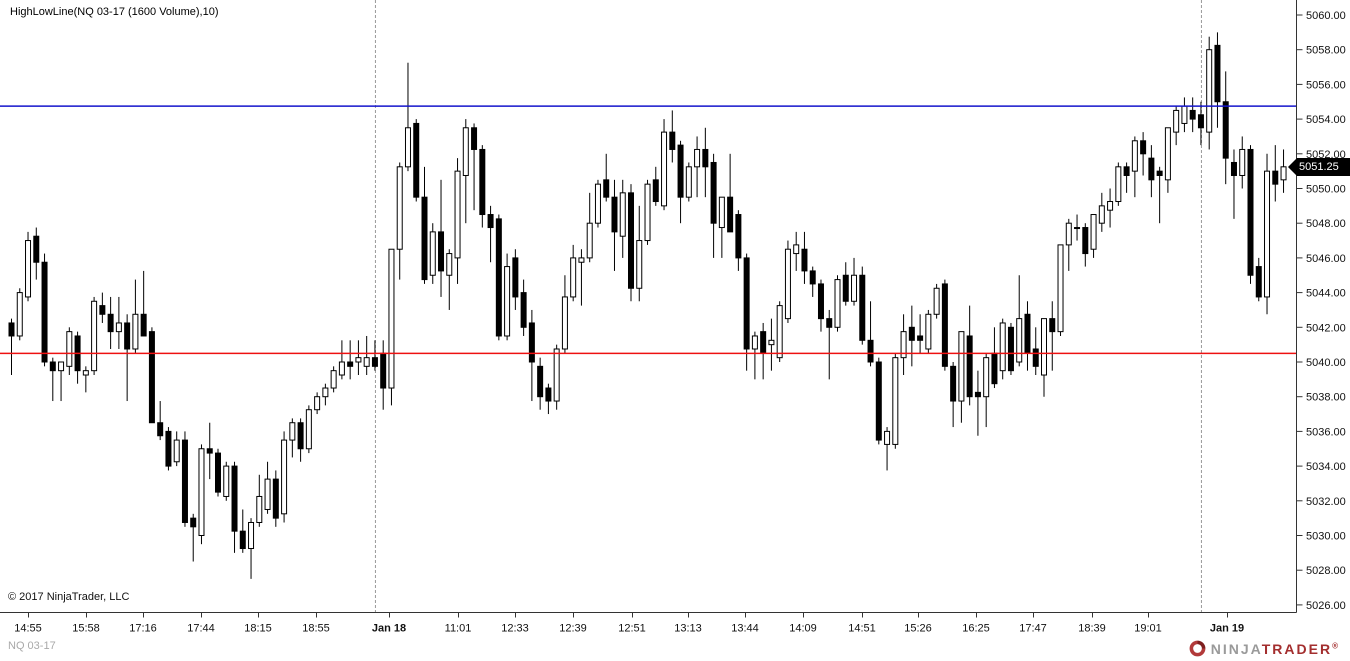  I want to click on x-axis-label: 18:55, so click(316, 629).